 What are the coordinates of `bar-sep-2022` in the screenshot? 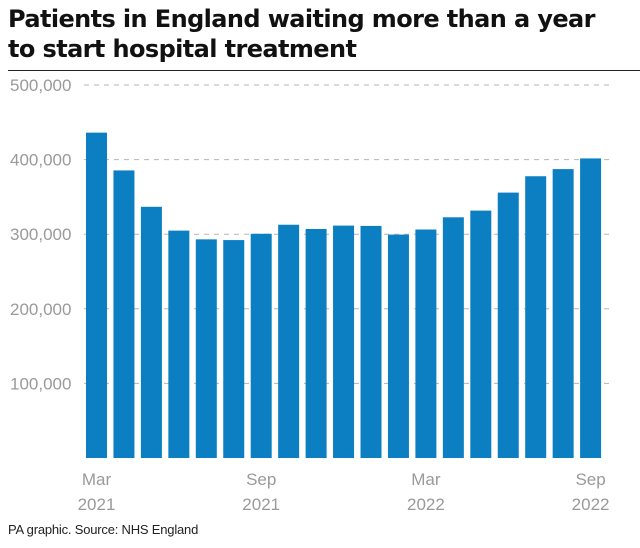 It's located at (591, 308).